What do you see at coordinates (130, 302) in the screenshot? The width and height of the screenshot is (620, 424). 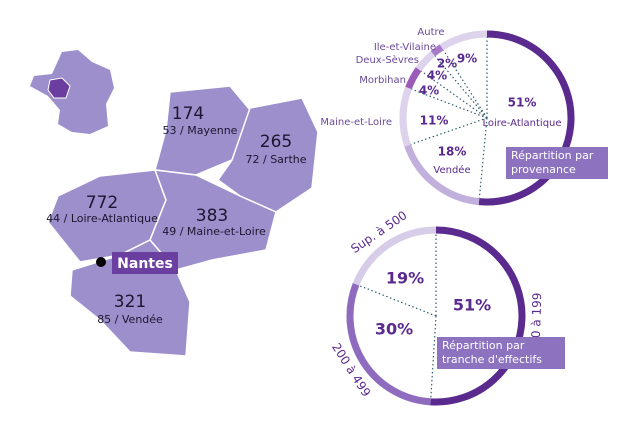 I see `region-value: 321` at bounding box center [130, 302].